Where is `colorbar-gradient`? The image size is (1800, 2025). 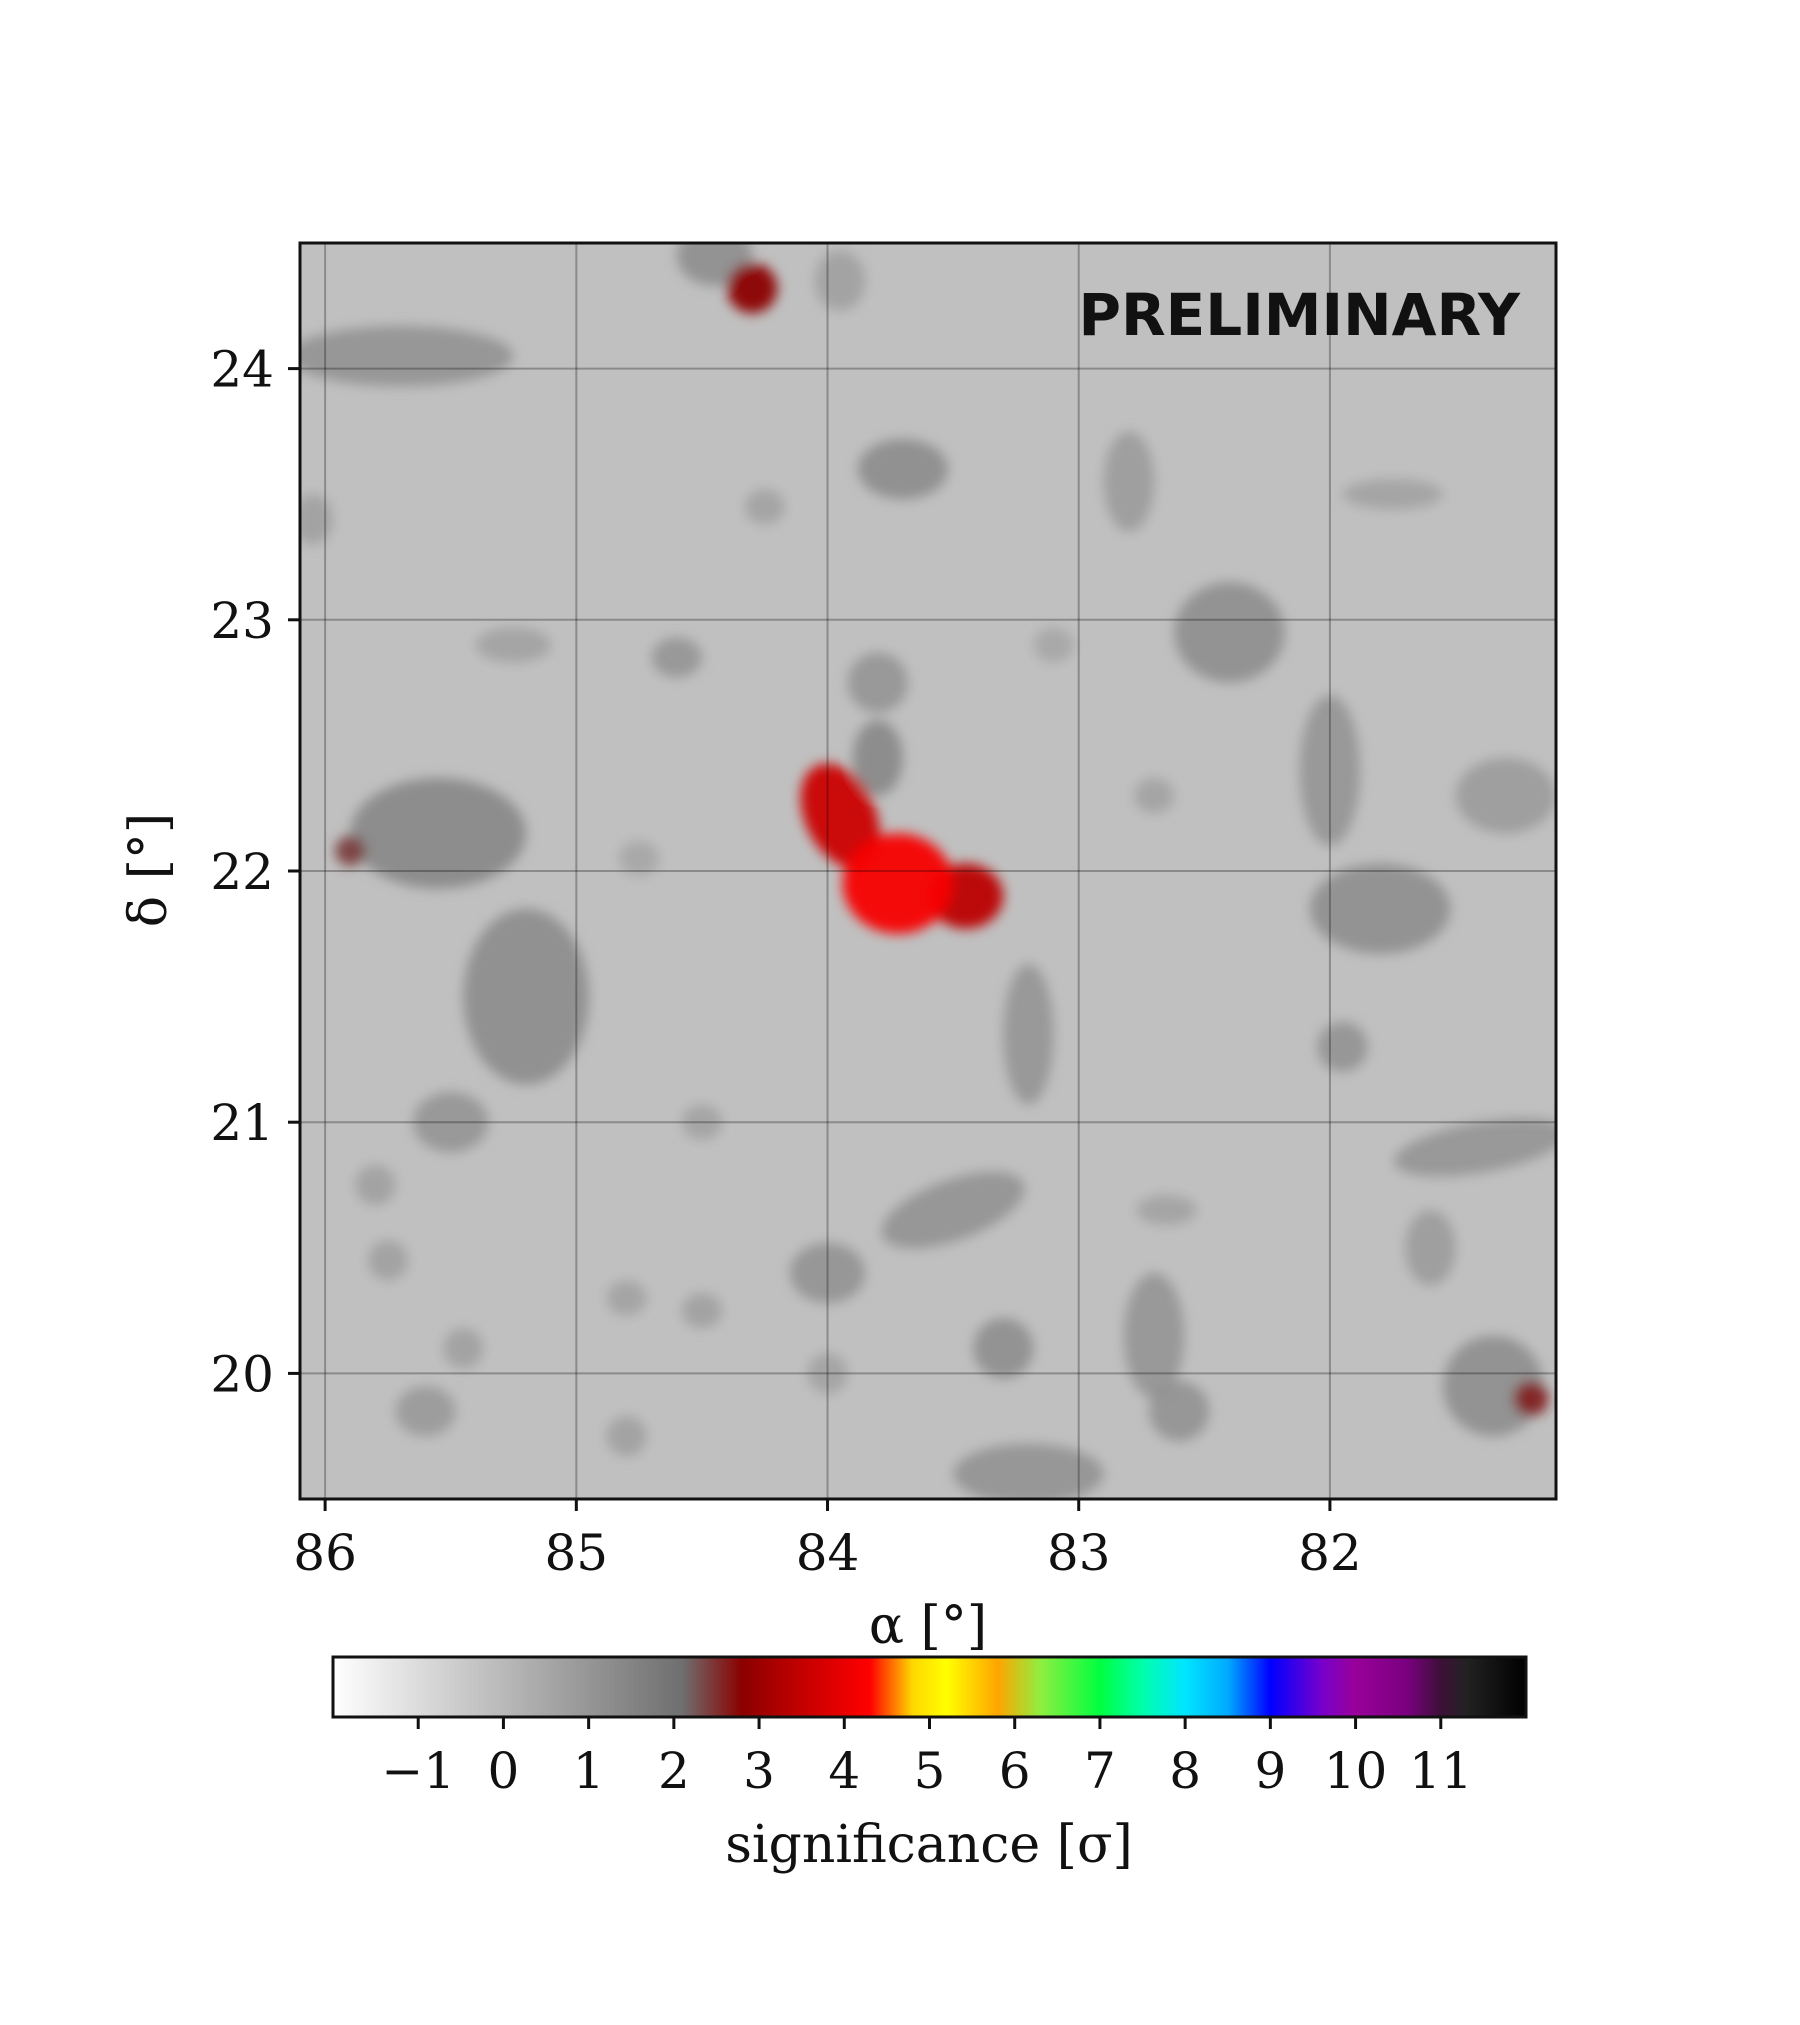 colorbar-gradient is located at coordinates (929, 1687).